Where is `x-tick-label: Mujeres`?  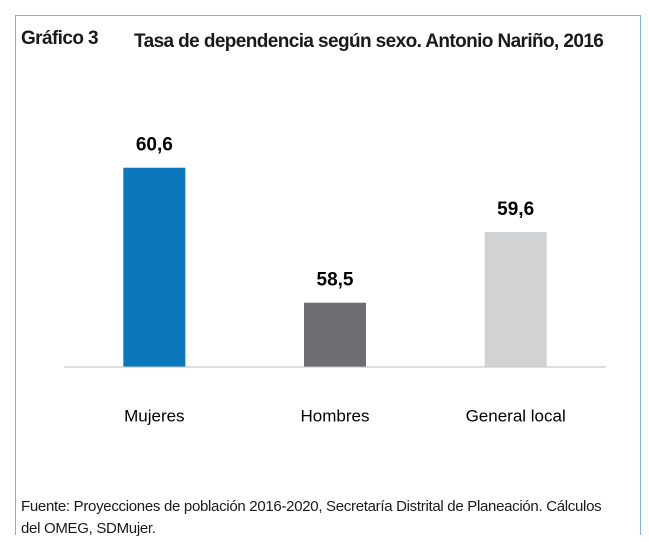 x-tick-label: Mujeres is located at coordinates (154, 415).